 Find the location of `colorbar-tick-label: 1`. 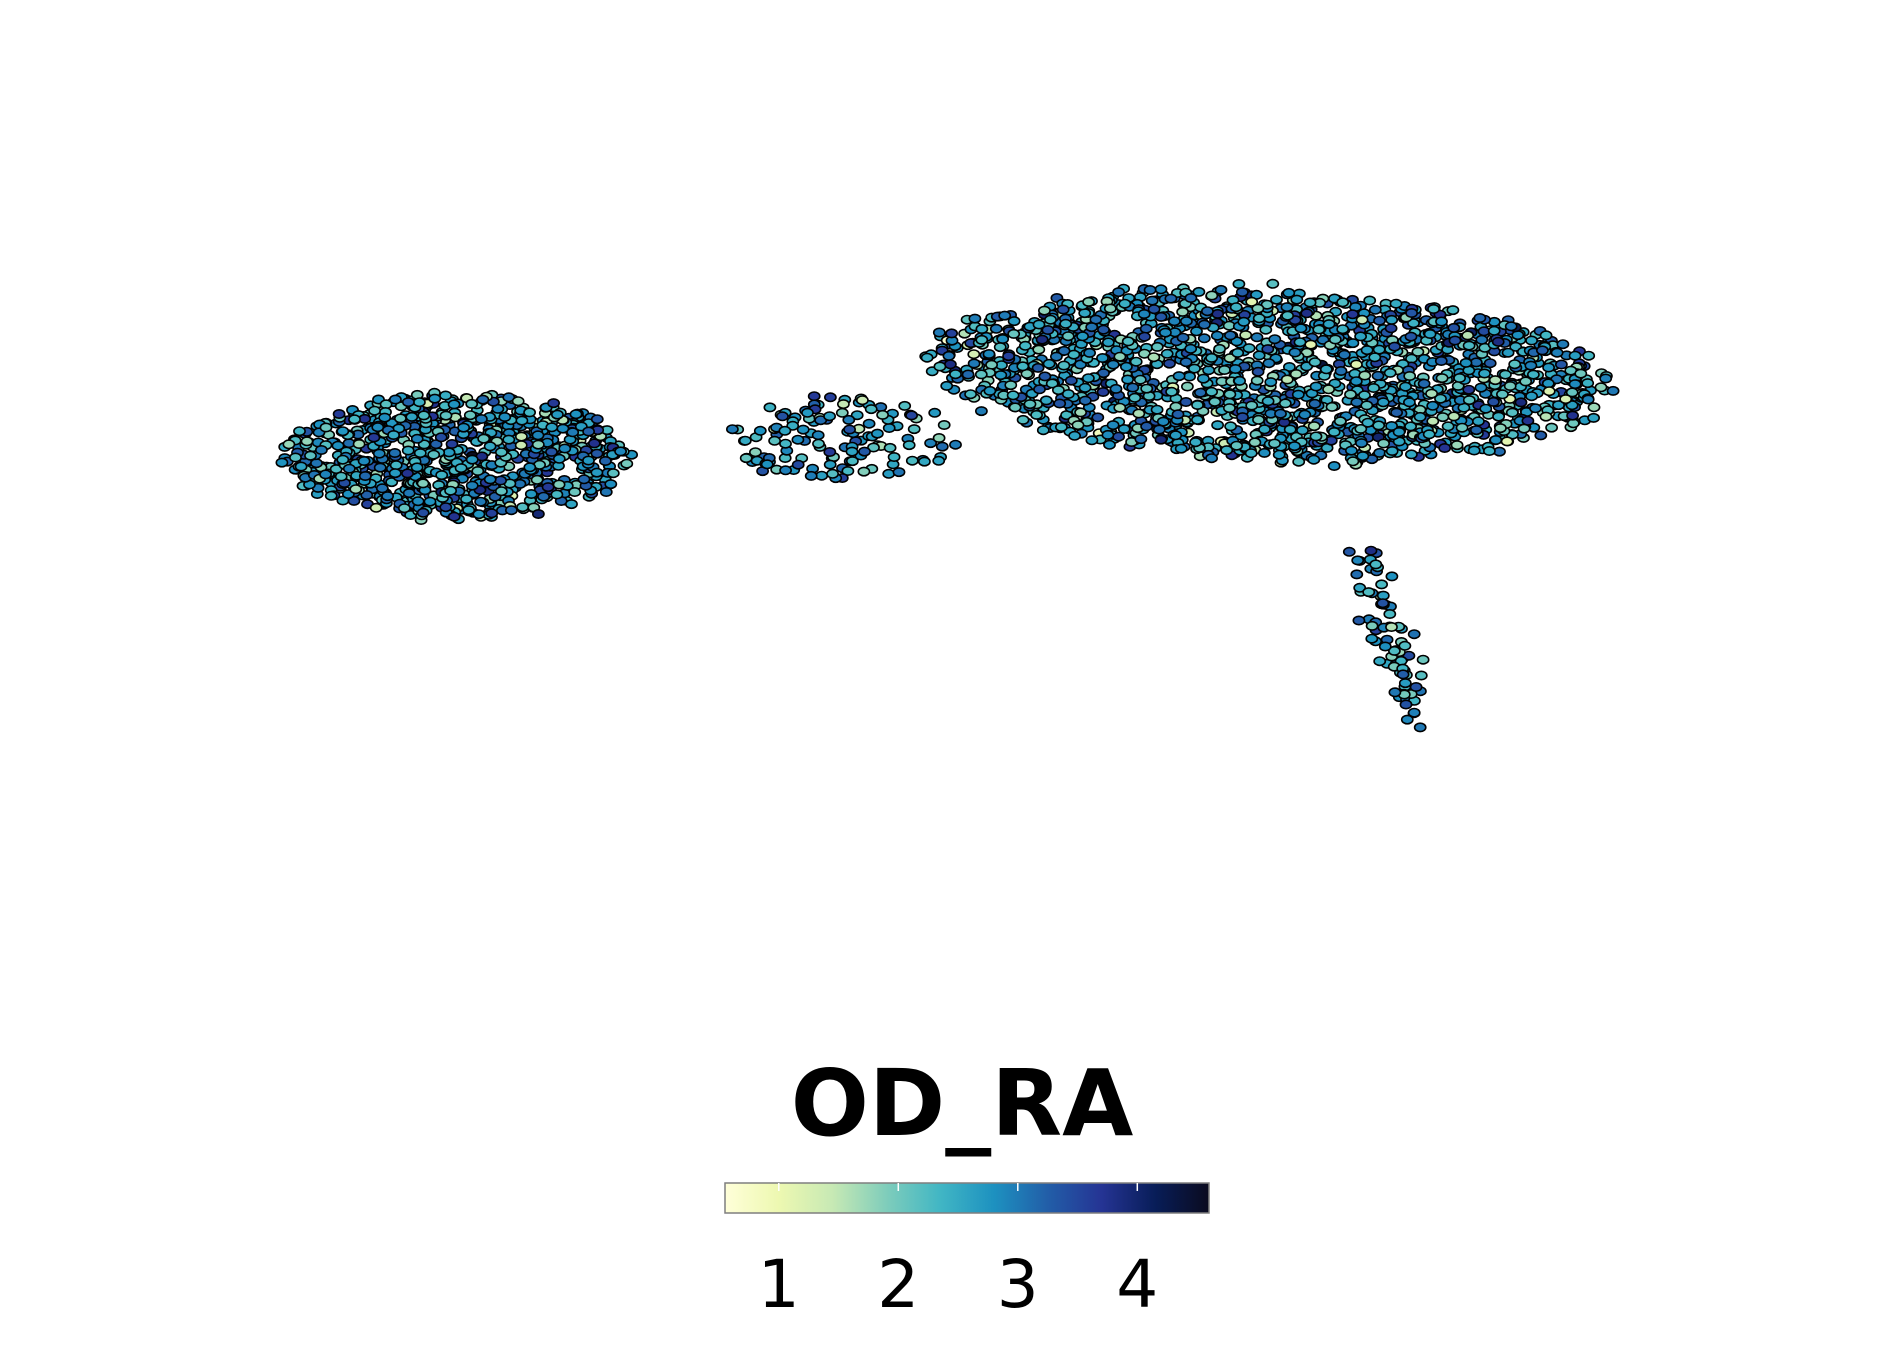

colorbar-tick-label: 1 is located at coordinates (779, 1284).